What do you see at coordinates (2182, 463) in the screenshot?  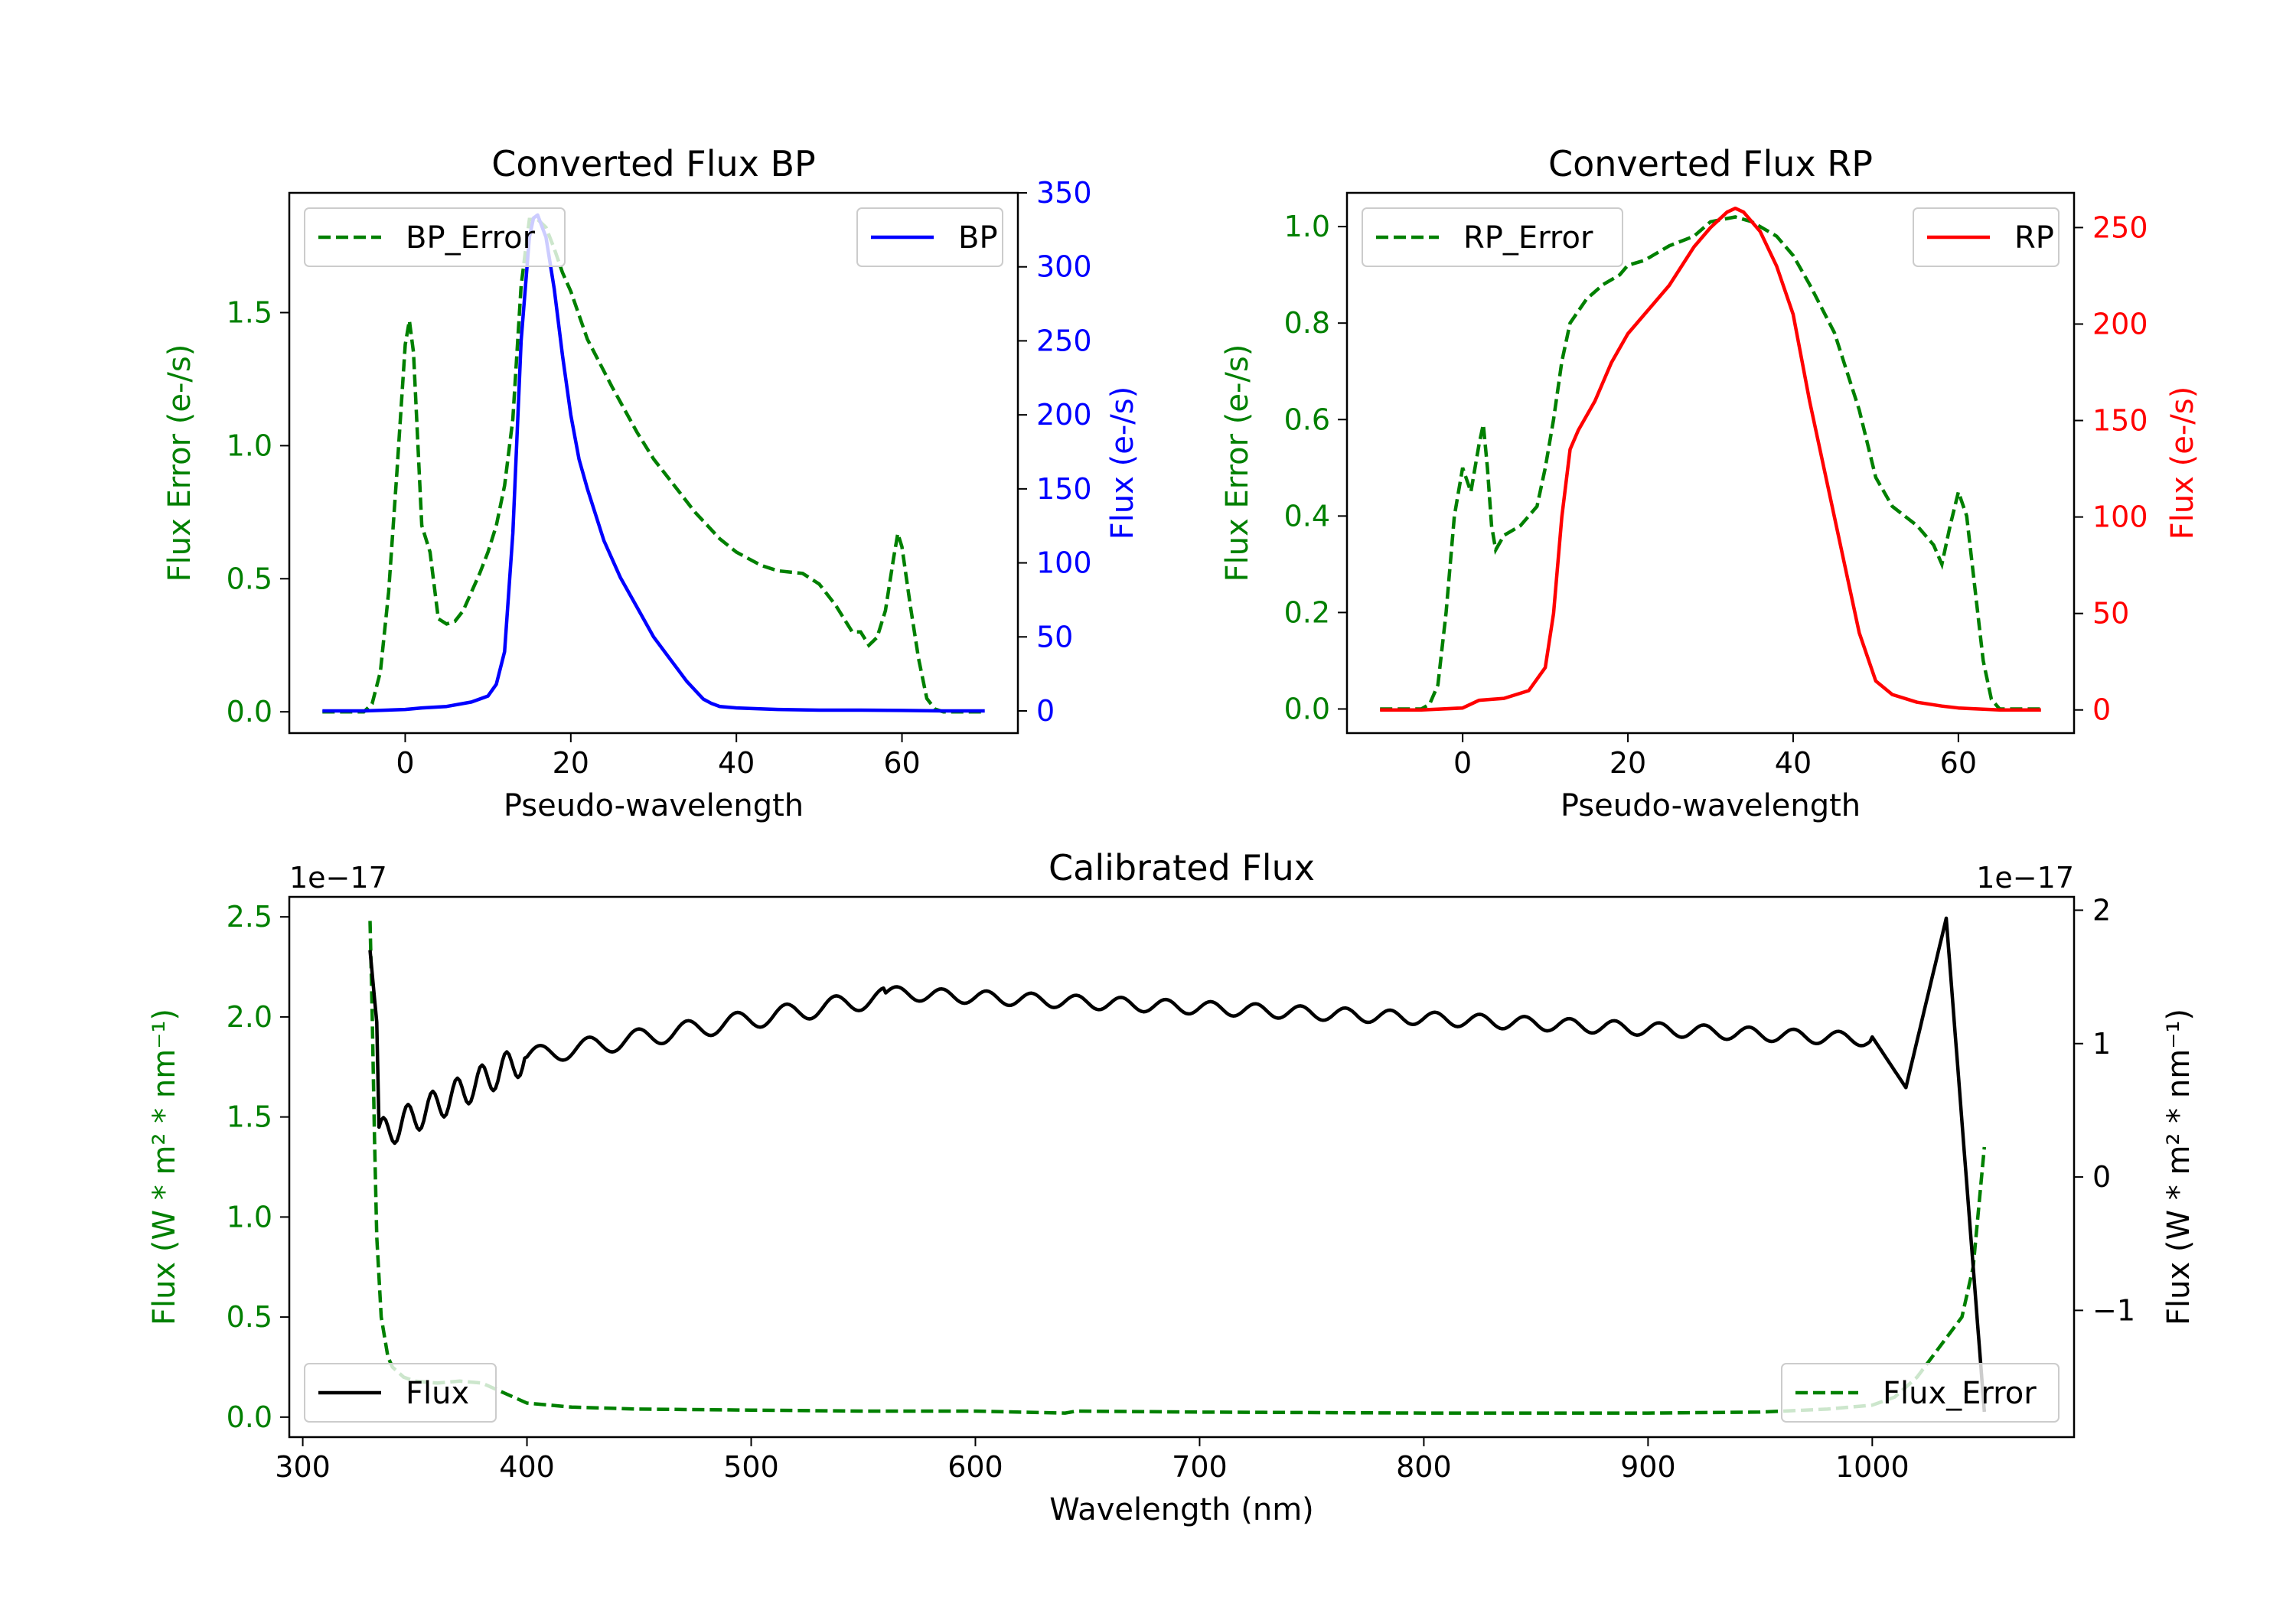 I see `rp-ylabel-right: Flux (e-/s)` at bounding box center [2182, 463].